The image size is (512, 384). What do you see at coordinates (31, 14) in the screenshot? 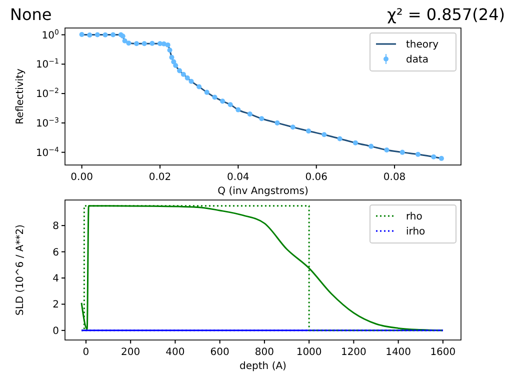
I see `chart-title: None` at bounding box center [31, 14].